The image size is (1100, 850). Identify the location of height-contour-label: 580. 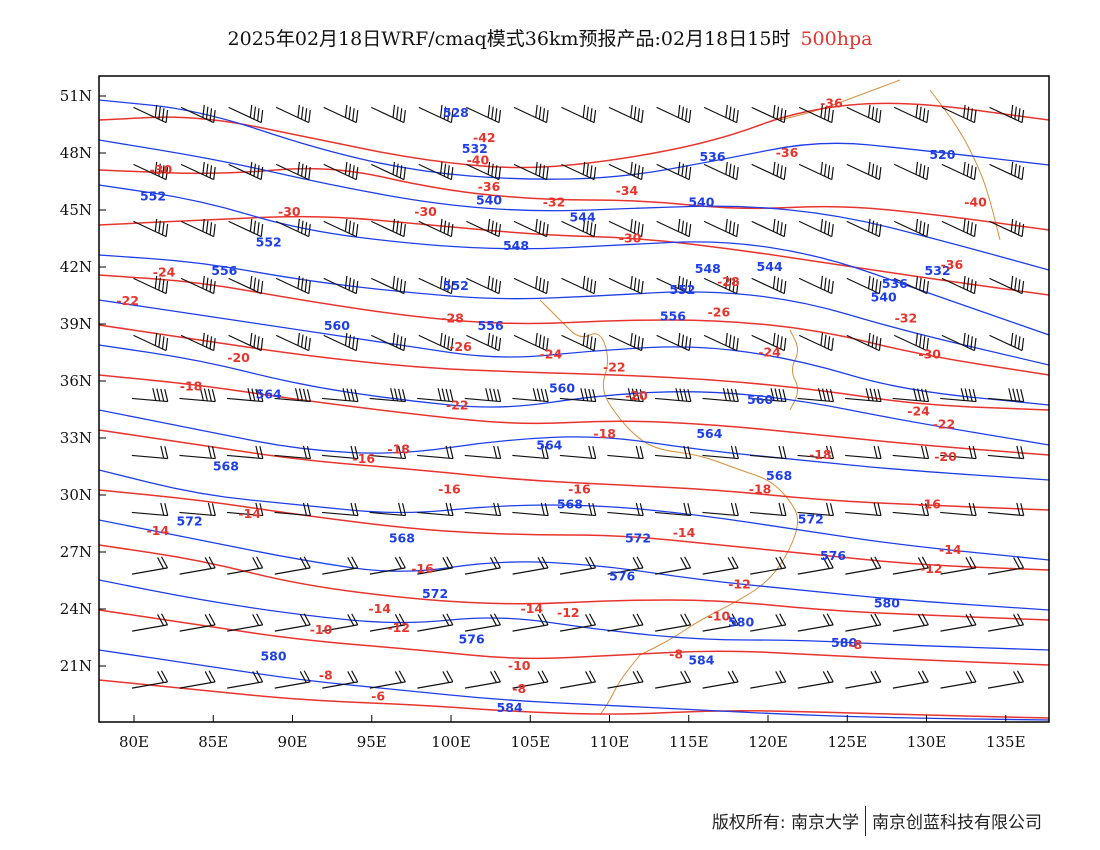
(273, 656).